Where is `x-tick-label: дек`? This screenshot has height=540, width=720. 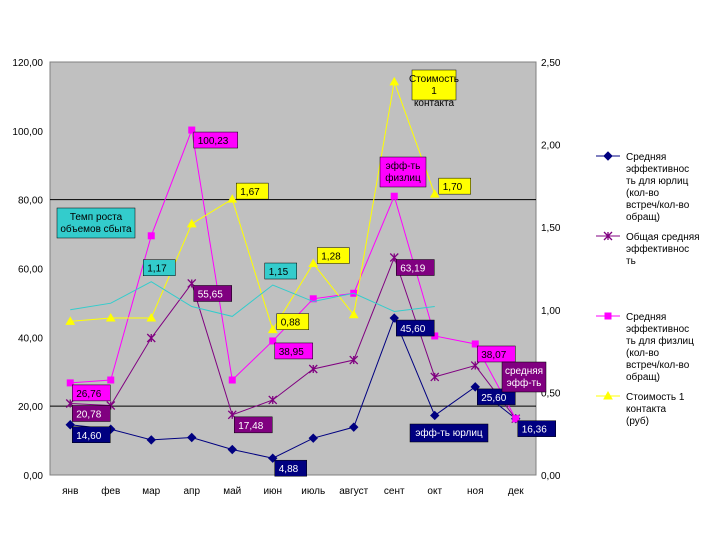
x-tick-label: дек is located at coordinates (516, 491).